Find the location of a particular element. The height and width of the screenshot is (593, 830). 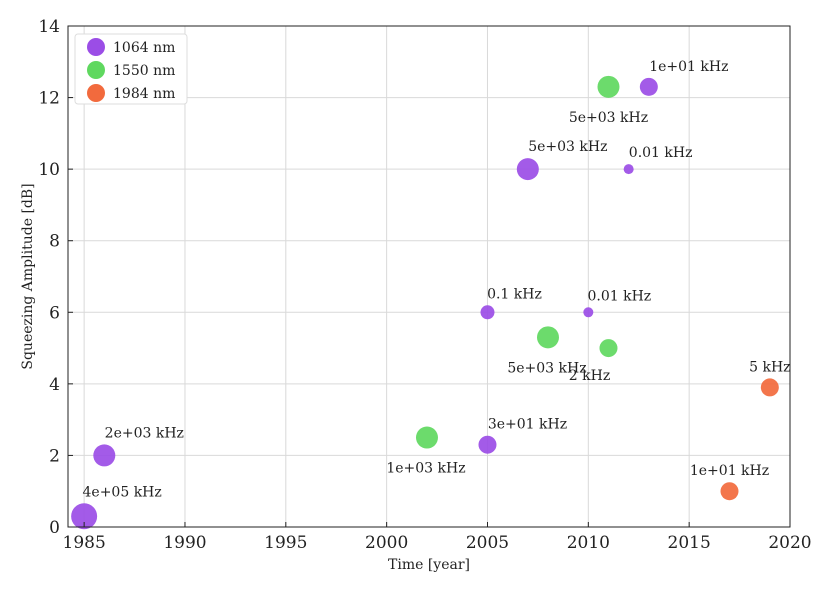

x-tick-label: 2020 is located at coordinates (789, 543).